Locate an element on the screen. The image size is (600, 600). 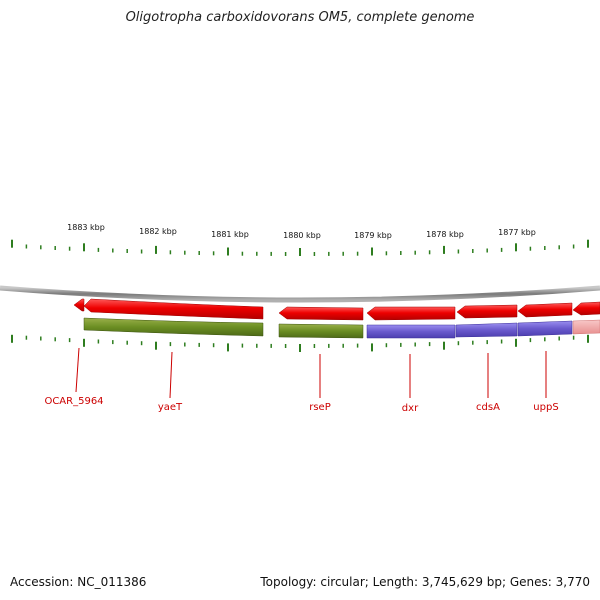
ruler-label: 1878 kbp is located at coordinates (445, 234).